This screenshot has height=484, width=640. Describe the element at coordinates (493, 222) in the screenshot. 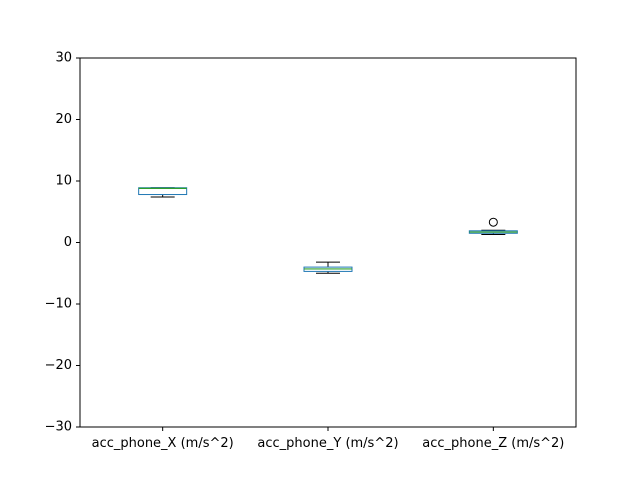

I see `outlier-point` at that location.